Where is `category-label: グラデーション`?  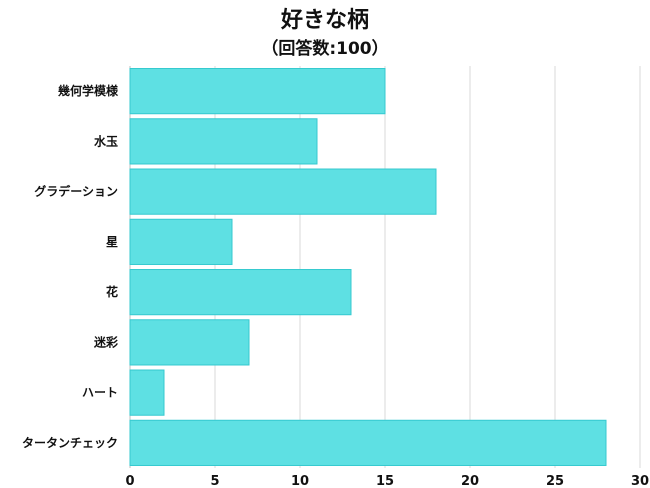 category-label: グラデーション is located at coordinates (76, 191).